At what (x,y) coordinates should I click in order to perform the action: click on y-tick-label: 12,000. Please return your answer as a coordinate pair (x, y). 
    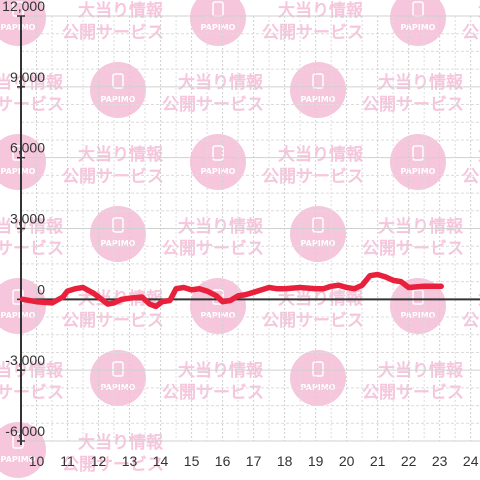
    Looking at the image, I should click on (23, 7).